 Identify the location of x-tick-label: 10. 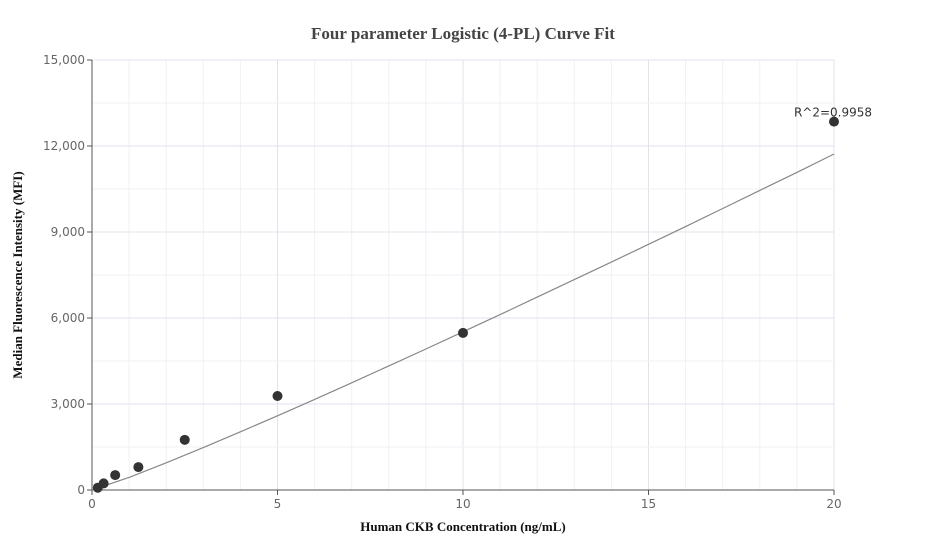
(462, 504).